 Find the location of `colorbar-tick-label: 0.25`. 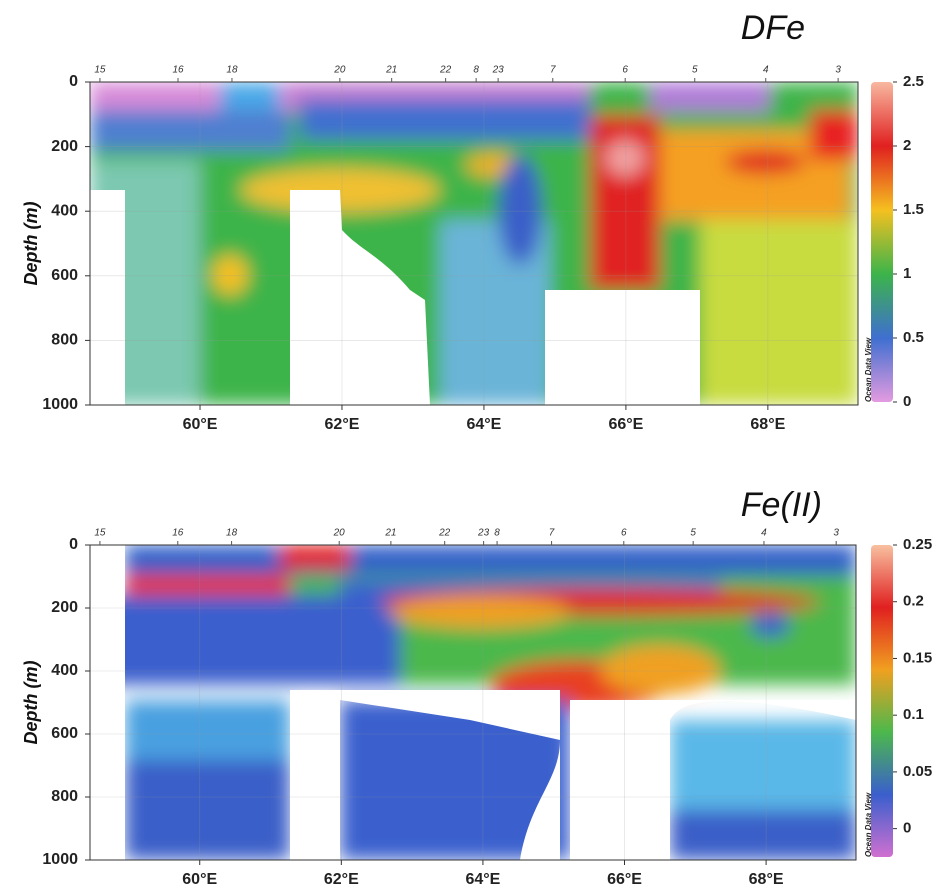

colorbar-tick-label: 0.25 is located at coordinates (917, 544).